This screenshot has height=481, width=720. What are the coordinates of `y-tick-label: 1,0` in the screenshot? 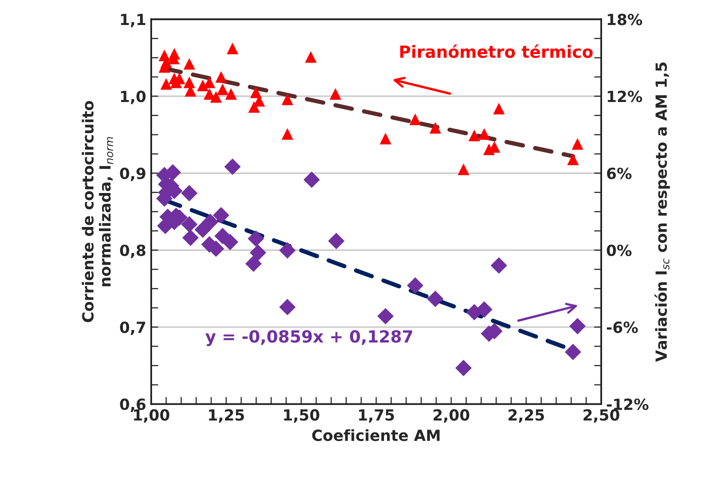 It's located at (133, 97).